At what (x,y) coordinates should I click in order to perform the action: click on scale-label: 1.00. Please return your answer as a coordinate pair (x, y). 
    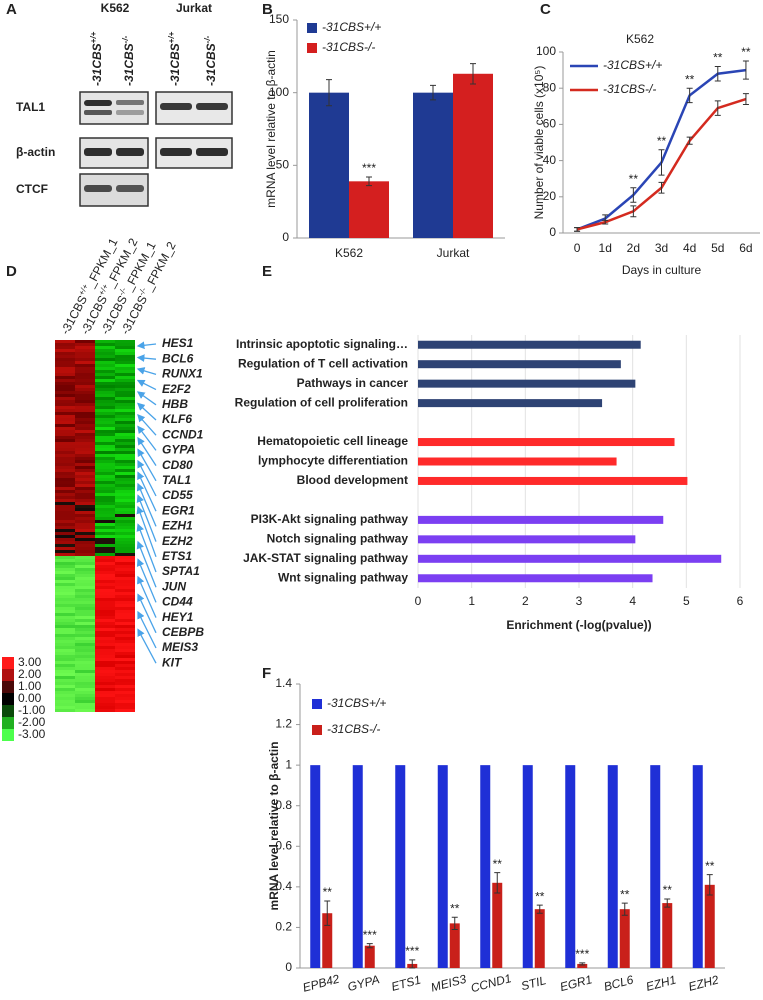
    Looking at the image, I should click on (30, 686).